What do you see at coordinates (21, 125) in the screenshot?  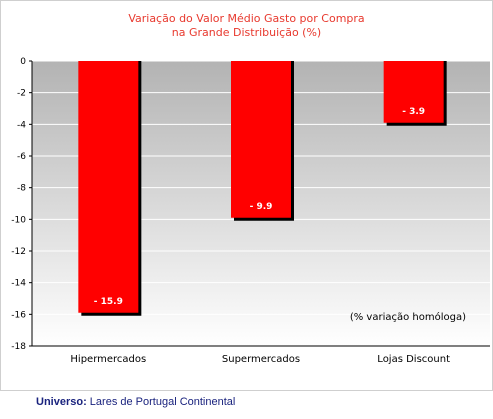 I see `y-tick-label: -4` at bounding box center [21, 125].